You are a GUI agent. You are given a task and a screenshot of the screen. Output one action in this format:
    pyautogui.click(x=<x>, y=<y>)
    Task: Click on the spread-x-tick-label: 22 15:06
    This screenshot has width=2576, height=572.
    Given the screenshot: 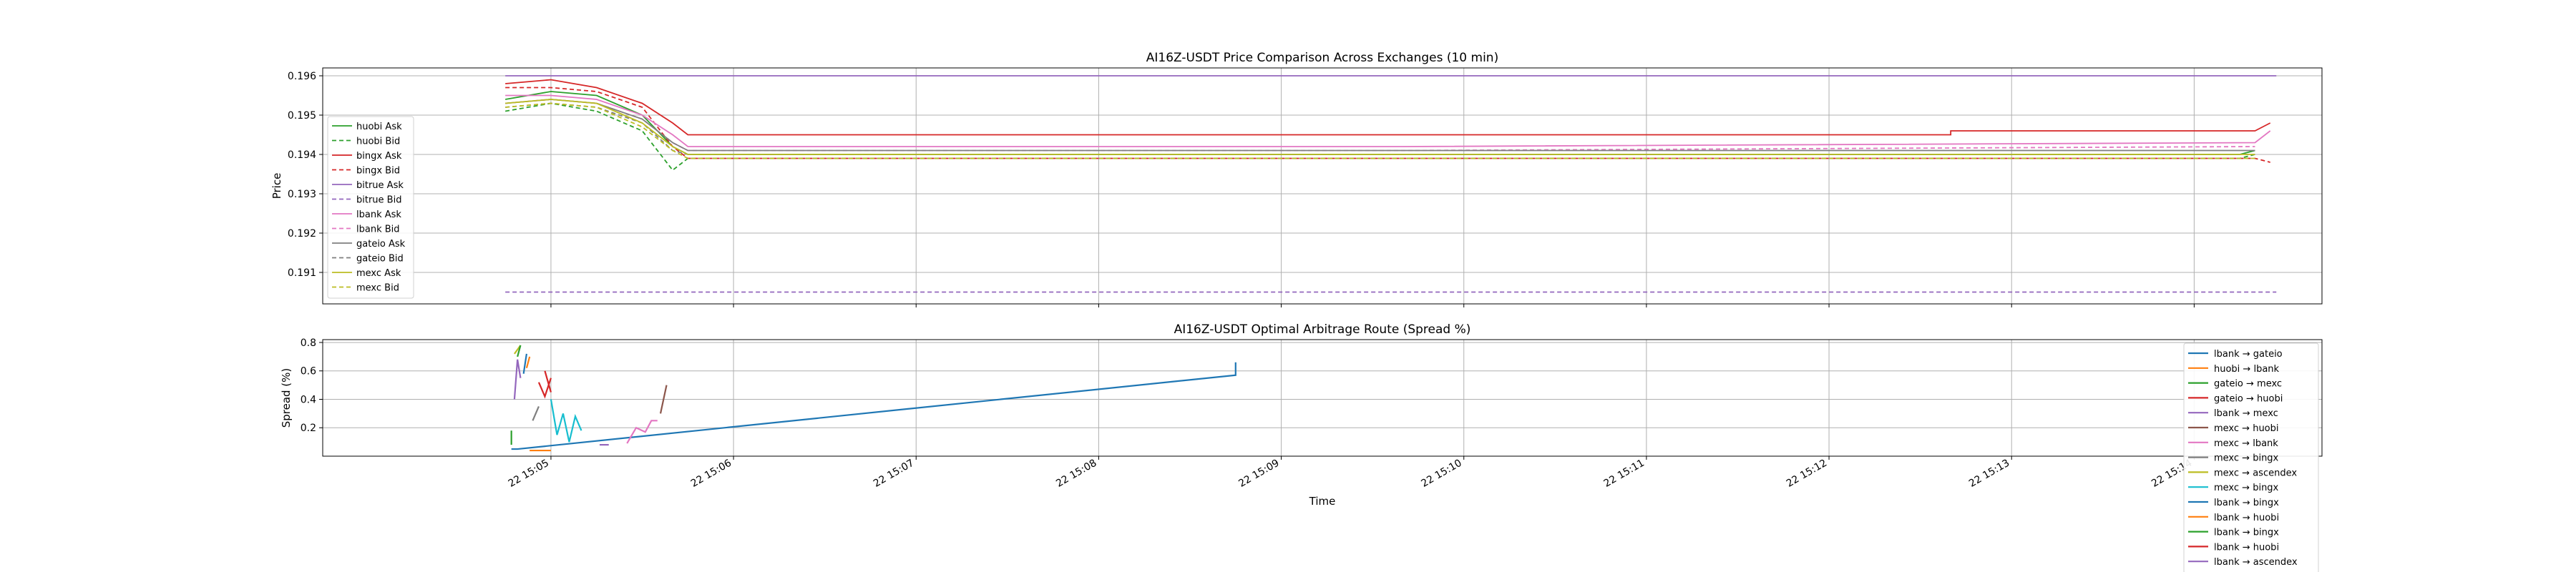 What is the action you would take?
    pyautogui.click(x=711, y=474)
    